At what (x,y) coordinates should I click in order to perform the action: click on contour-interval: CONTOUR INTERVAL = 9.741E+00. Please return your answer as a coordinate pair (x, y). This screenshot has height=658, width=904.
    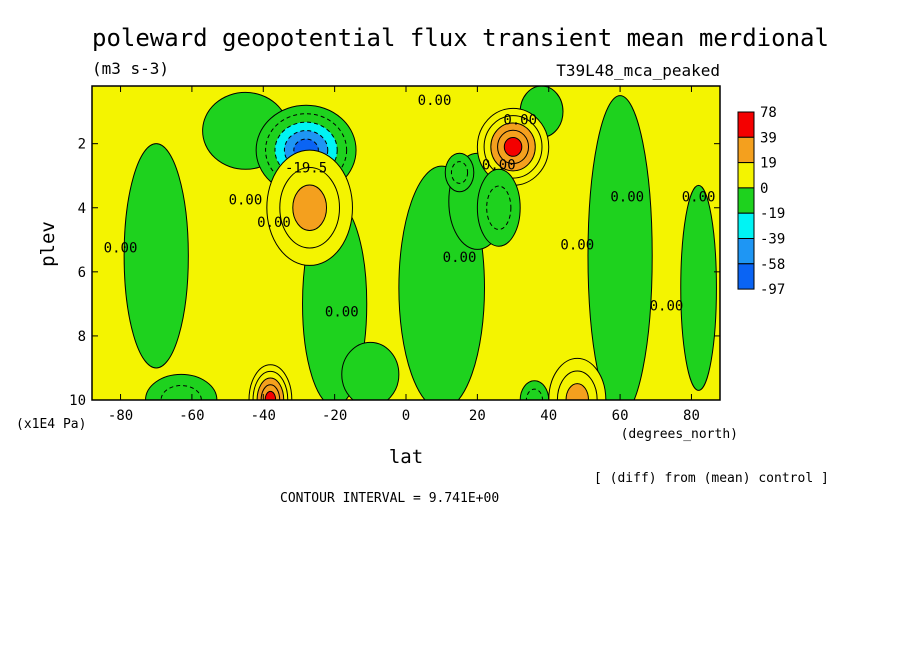
    Looking at the image, I should click on (389, 498).